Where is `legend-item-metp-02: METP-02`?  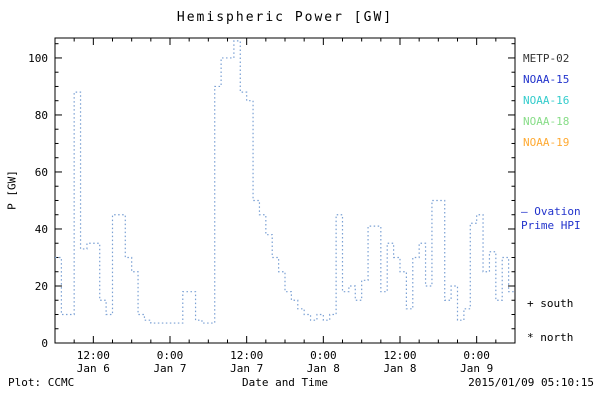
legend-item-metp-02: METP-02 is located at coordinates (546, 58).